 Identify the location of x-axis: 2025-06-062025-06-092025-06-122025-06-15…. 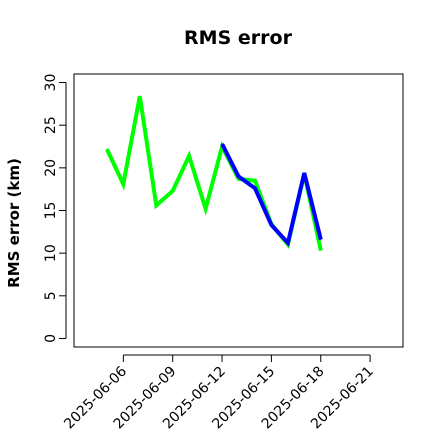
(219, 393).